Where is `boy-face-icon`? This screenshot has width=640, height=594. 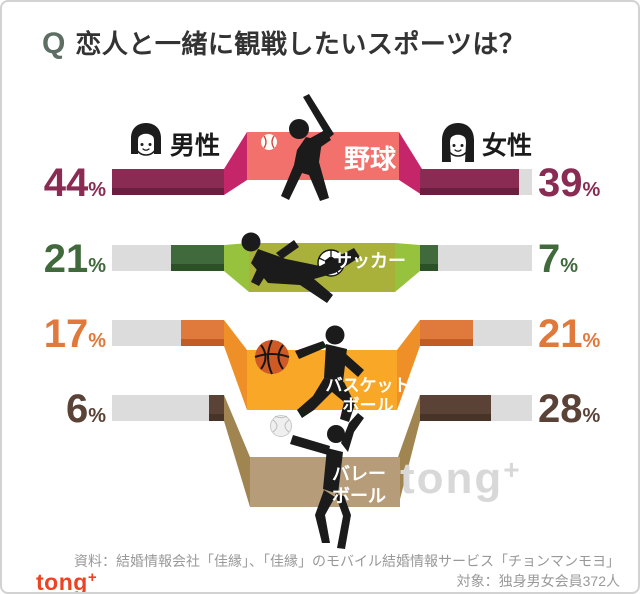
boy-face-icon is located at coordinates (146, 139).